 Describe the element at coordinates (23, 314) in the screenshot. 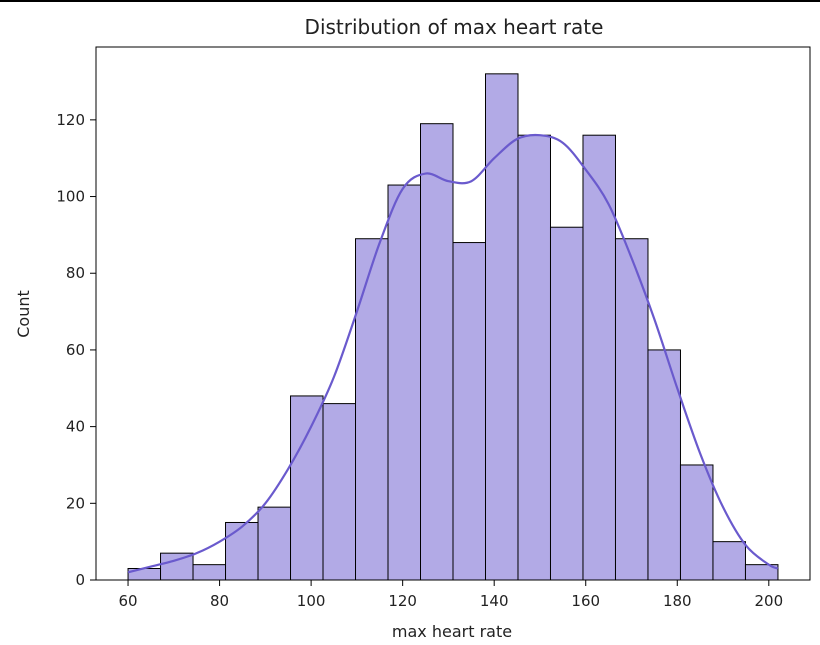

I see `y-axis-label: Count` at that location.